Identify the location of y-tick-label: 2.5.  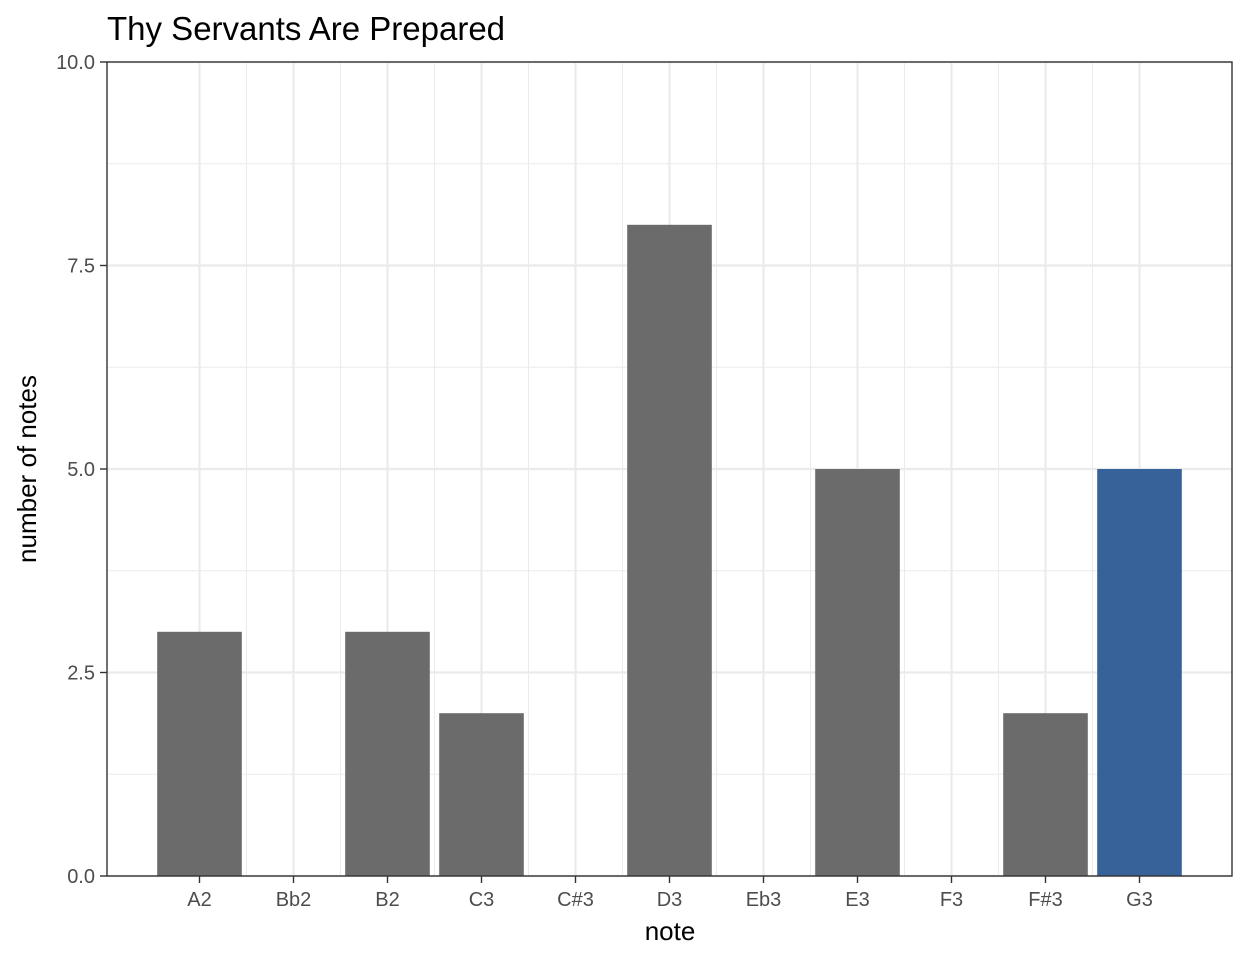
(81, 674).